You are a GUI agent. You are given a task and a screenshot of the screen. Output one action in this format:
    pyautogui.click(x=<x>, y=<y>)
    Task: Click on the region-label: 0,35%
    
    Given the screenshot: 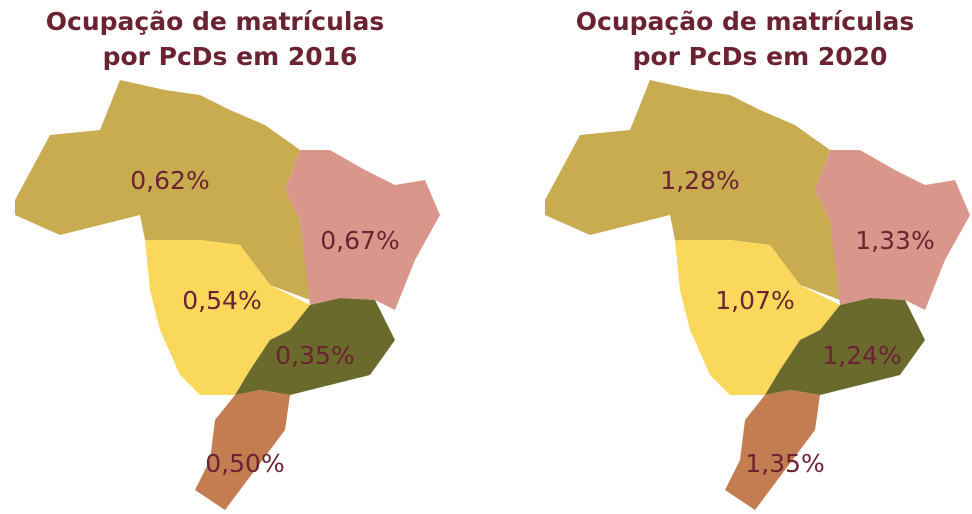 What is the action you would take?
    pyautogui.click(x=314, y=355)
    